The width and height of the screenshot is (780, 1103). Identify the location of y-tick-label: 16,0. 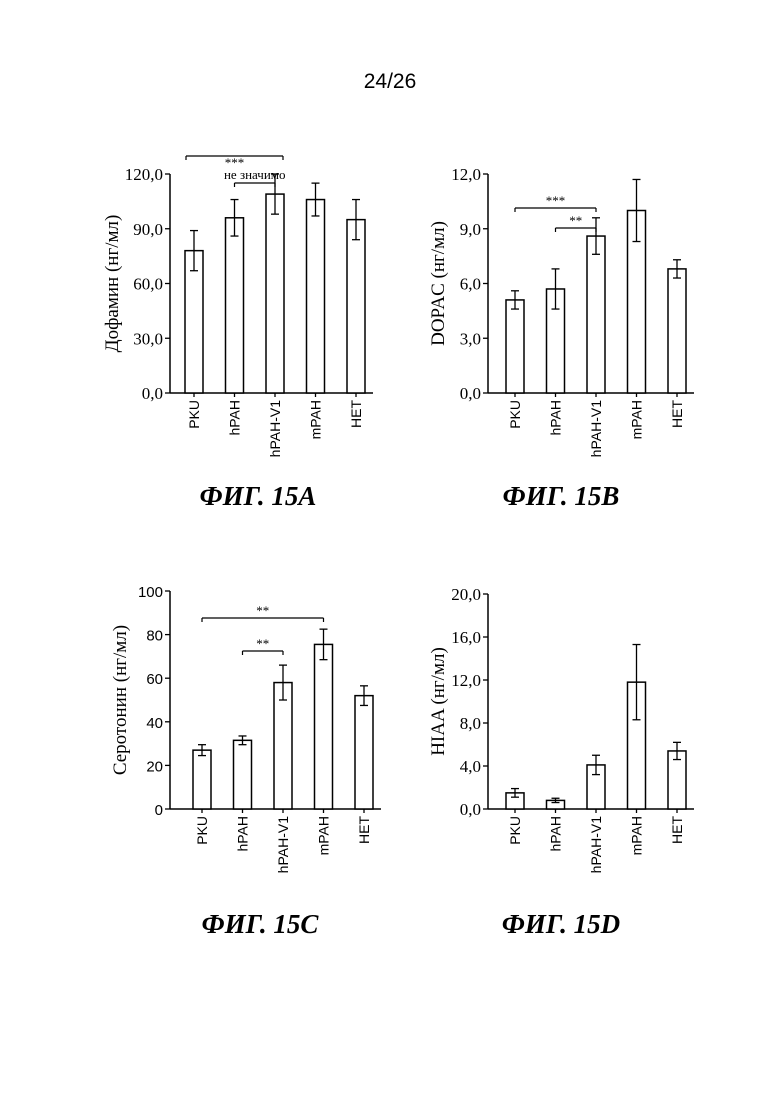
(466, 637).